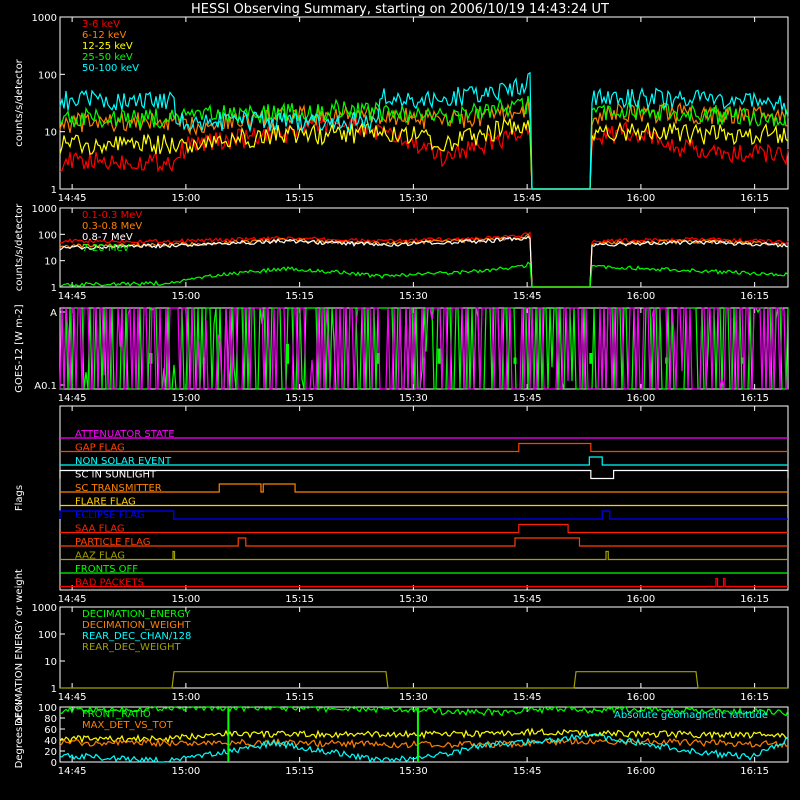 The image size is (800, 800). I want to click on legend-entry: 6-12 keV, so click(104, 35).